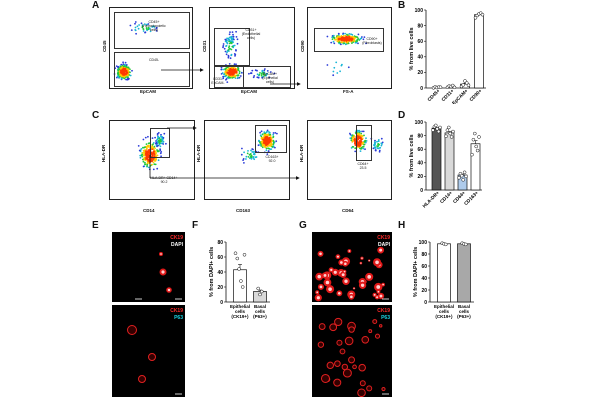  I want to click on gate-label-cd31-pos: CD31+ (Endothelial cells), so click(251, 34).